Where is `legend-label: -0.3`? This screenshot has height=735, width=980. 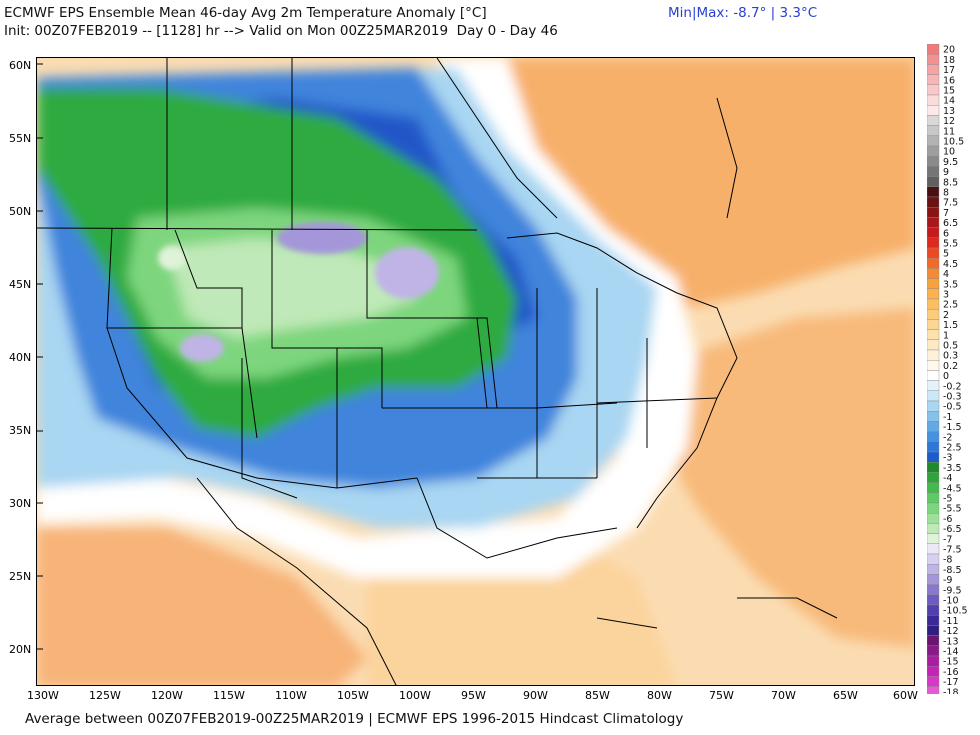
legend-label: -0.3 is located at coordinates (952, 397).